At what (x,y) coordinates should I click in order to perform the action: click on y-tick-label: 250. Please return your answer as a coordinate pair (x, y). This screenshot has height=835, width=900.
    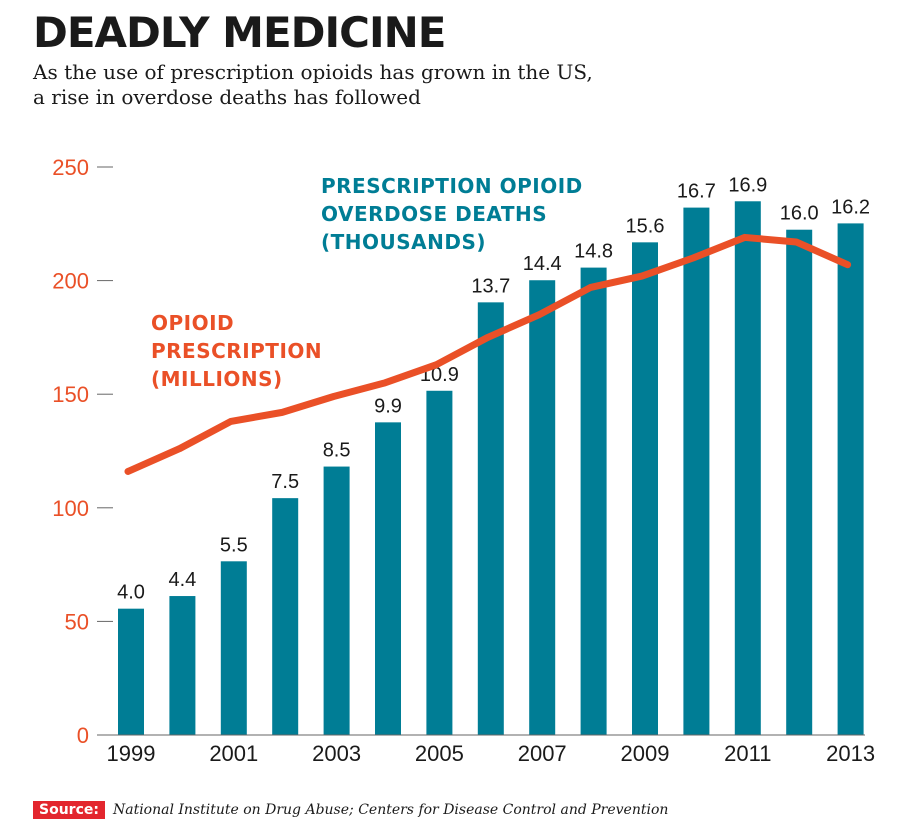
    Looking at the image, I should click on (70, 167).